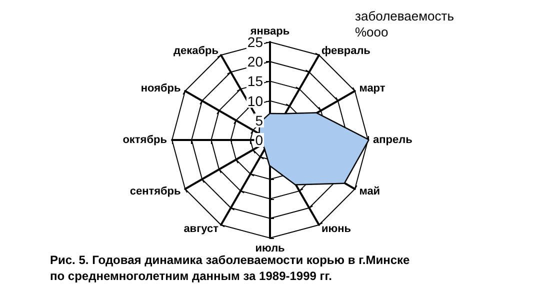  I want to click on y-tick-label: 25, so click(255, 42).